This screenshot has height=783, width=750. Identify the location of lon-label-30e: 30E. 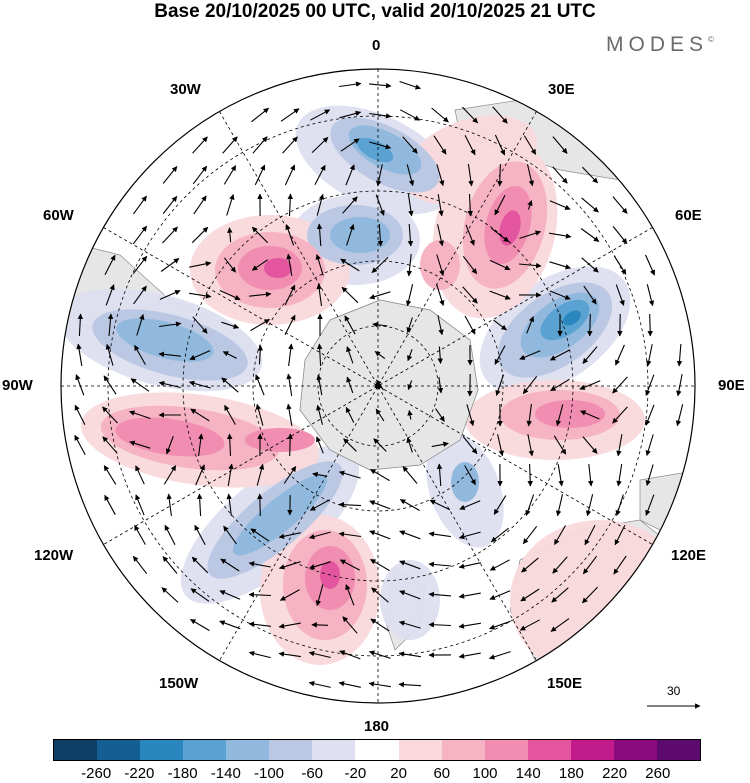
(561, 89).